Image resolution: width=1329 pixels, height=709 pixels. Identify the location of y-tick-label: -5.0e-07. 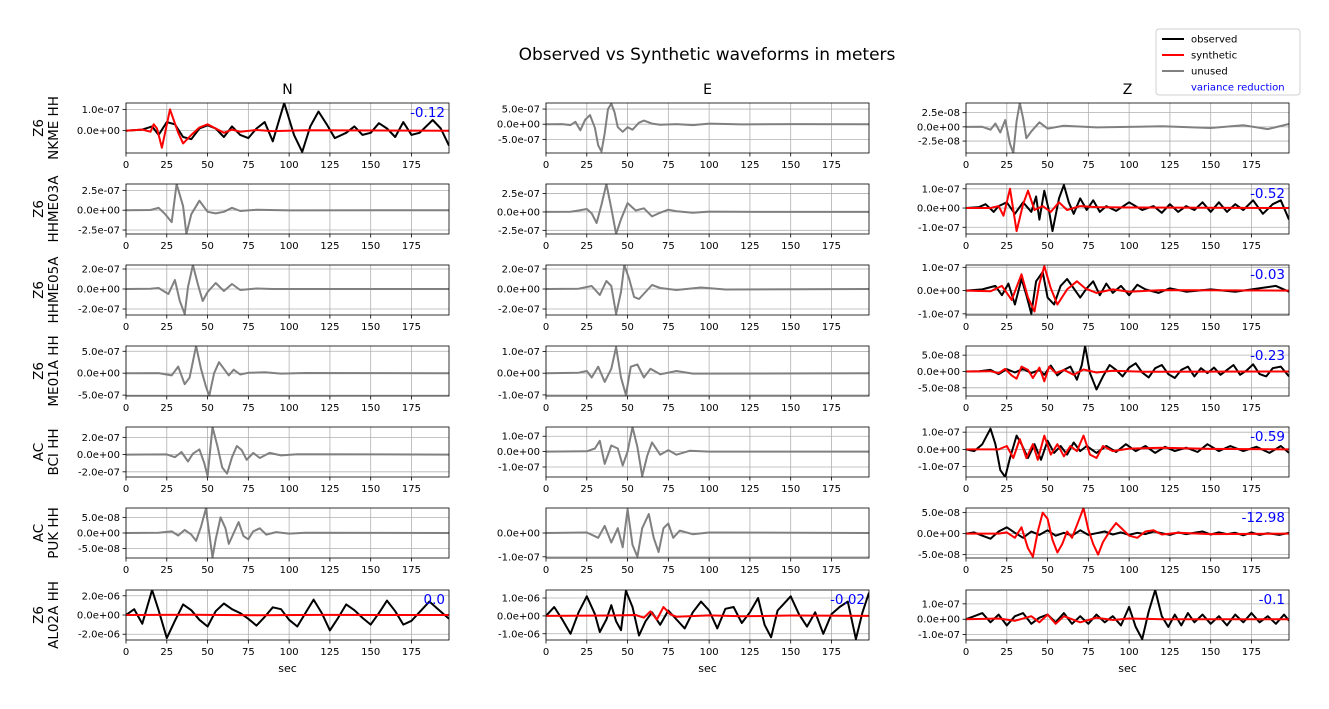
(519, 140).